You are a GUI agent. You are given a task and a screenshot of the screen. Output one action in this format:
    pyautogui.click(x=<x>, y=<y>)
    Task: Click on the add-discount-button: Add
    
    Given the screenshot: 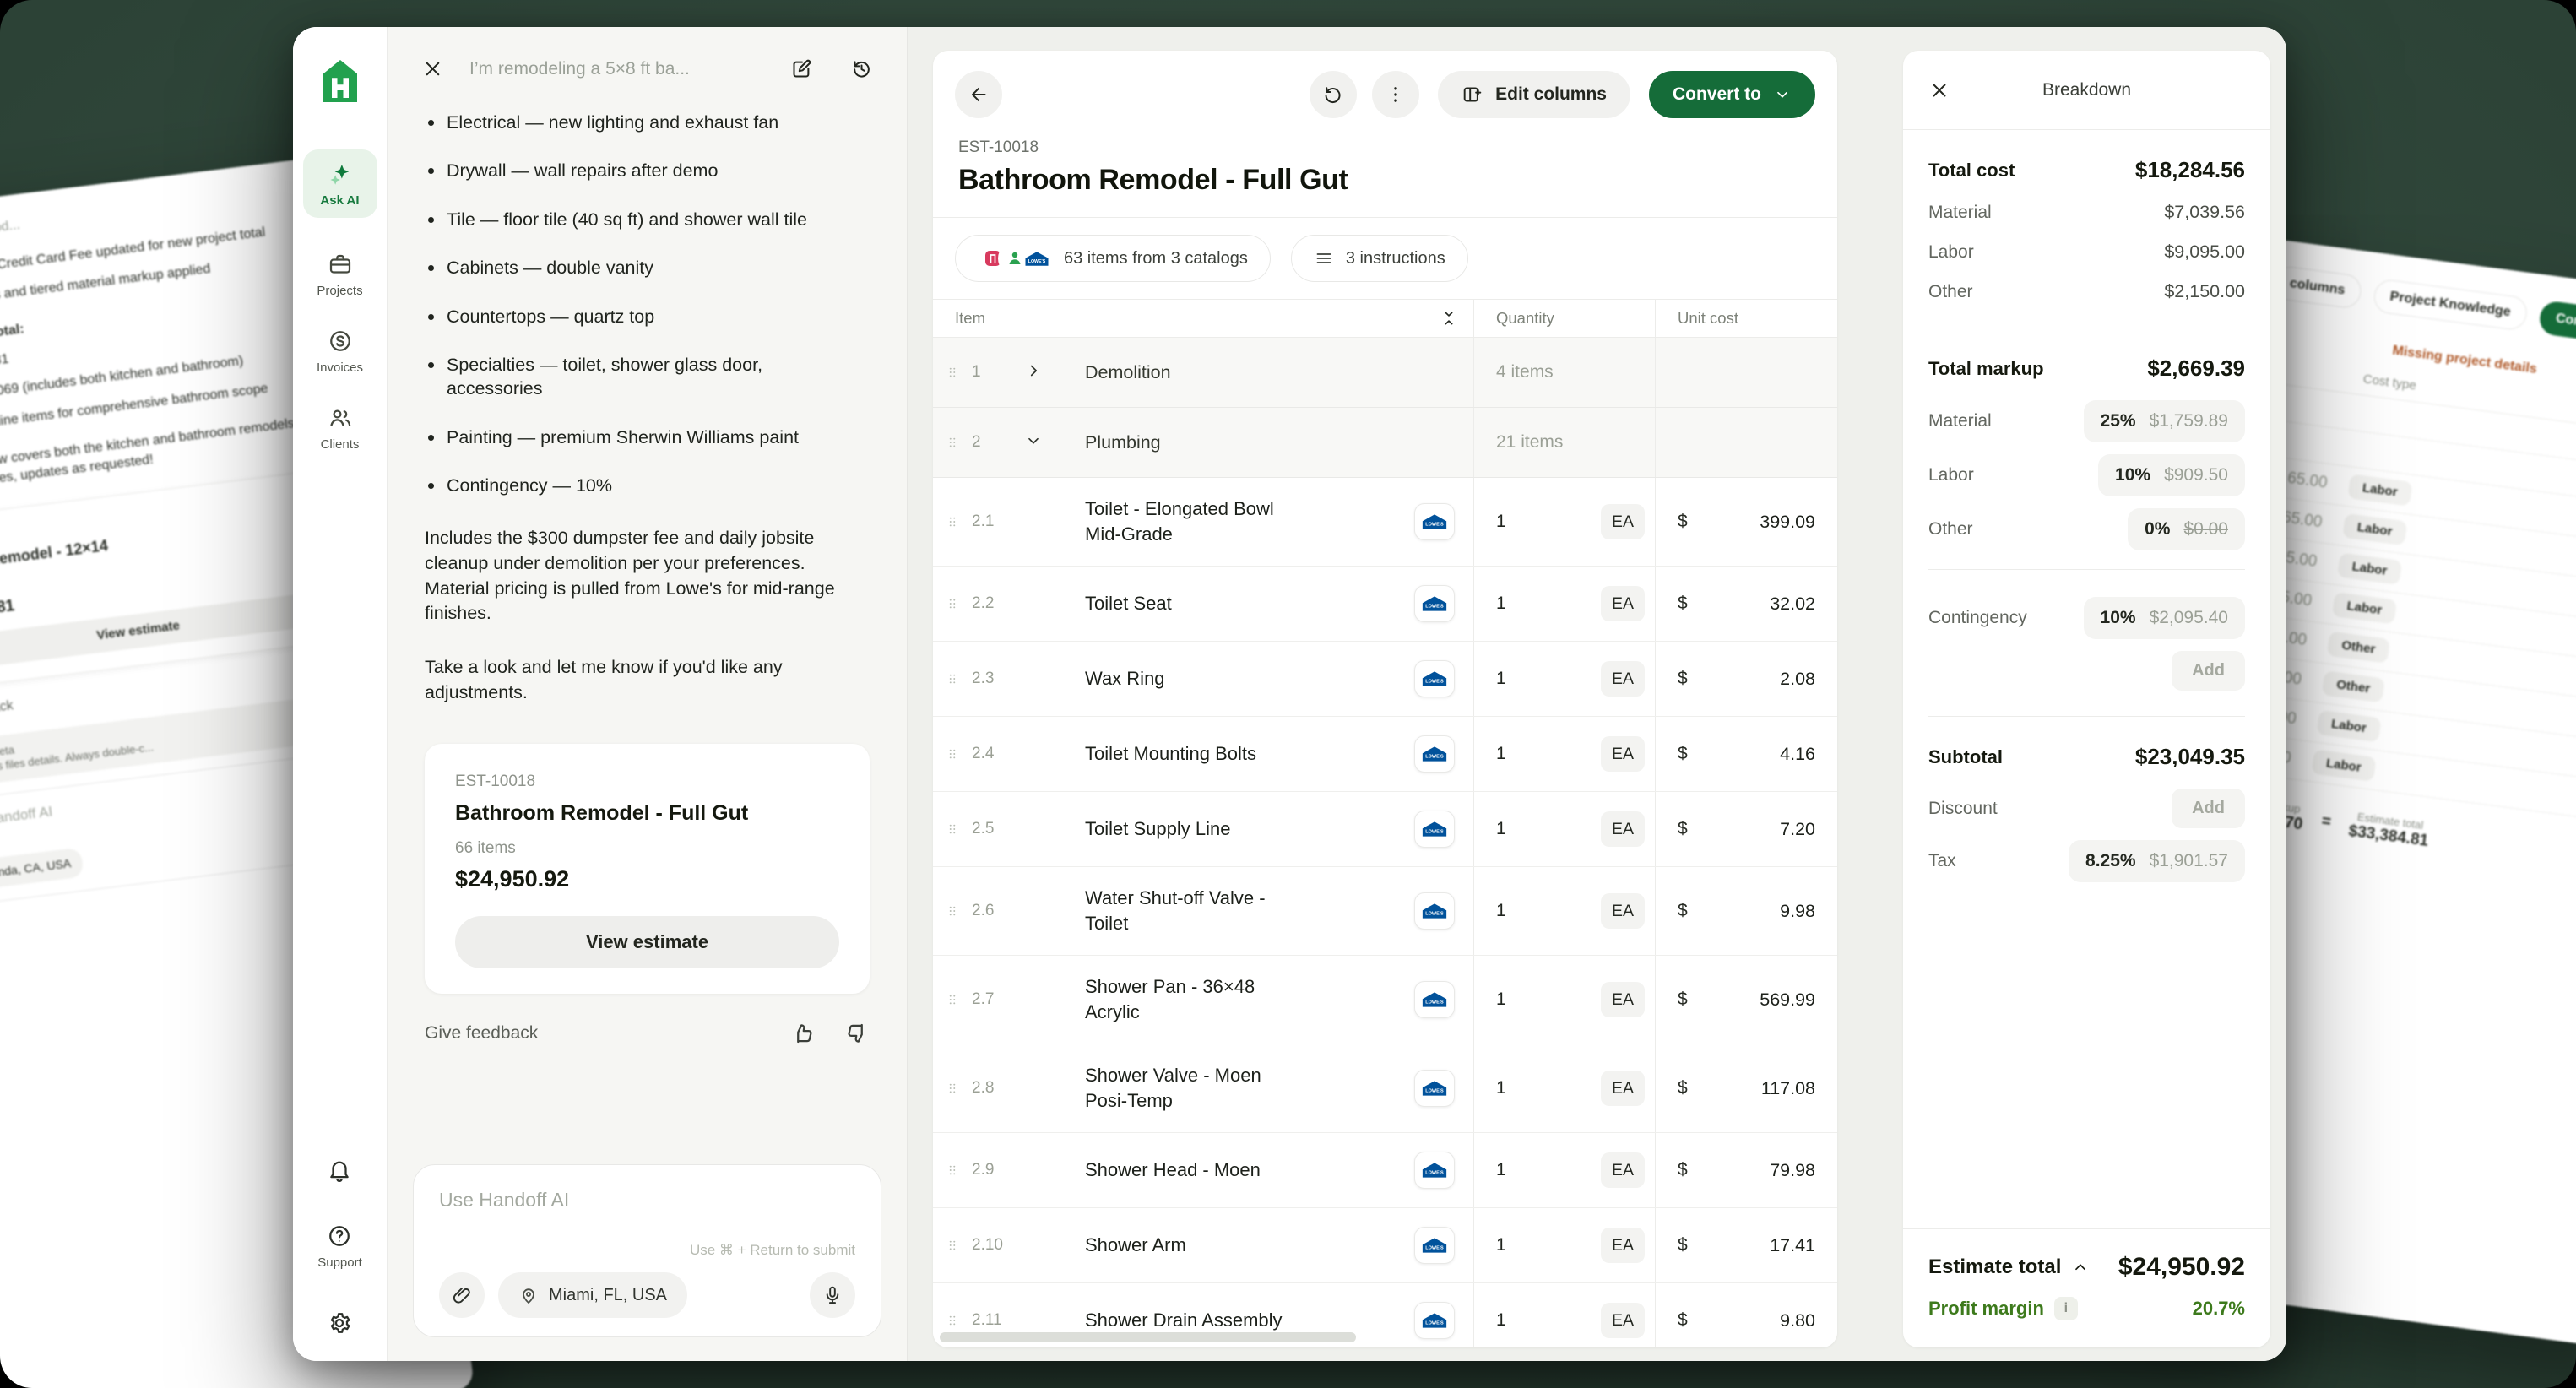 What is the action you would take?
    pyautogui.click(x=2208, y=808)
    